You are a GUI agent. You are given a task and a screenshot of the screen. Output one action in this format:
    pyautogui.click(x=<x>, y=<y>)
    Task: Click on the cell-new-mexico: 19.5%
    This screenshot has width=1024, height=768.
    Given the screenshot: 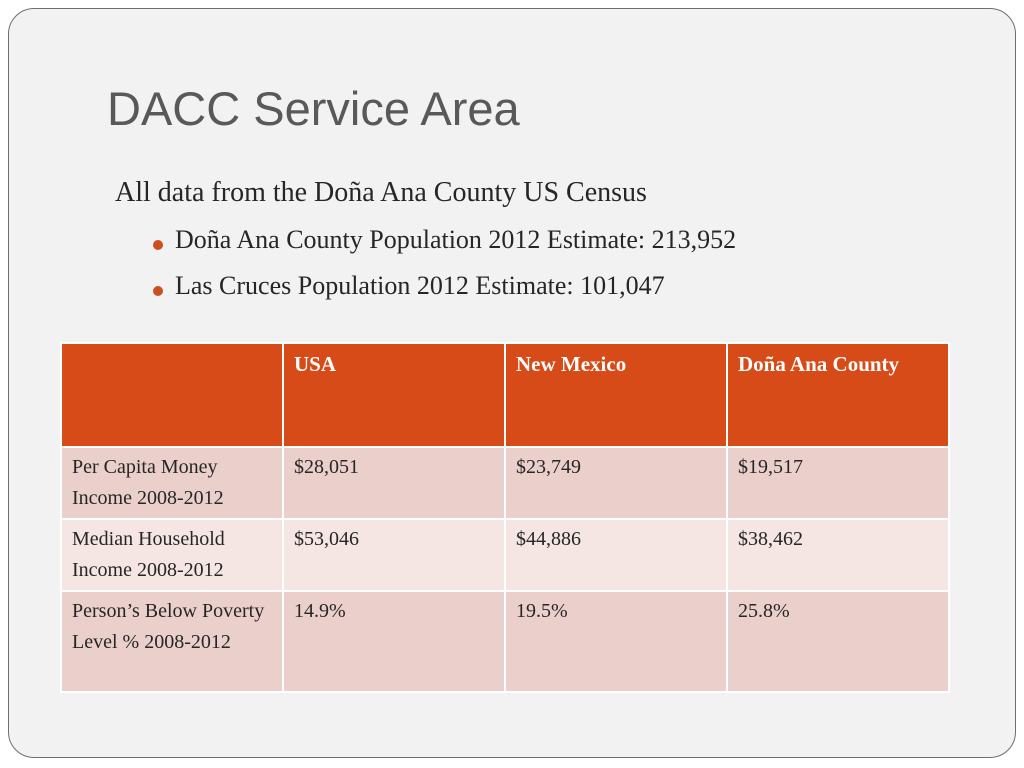 What is the action you would take?
    pyautogui.click(x=616, y=641)
    